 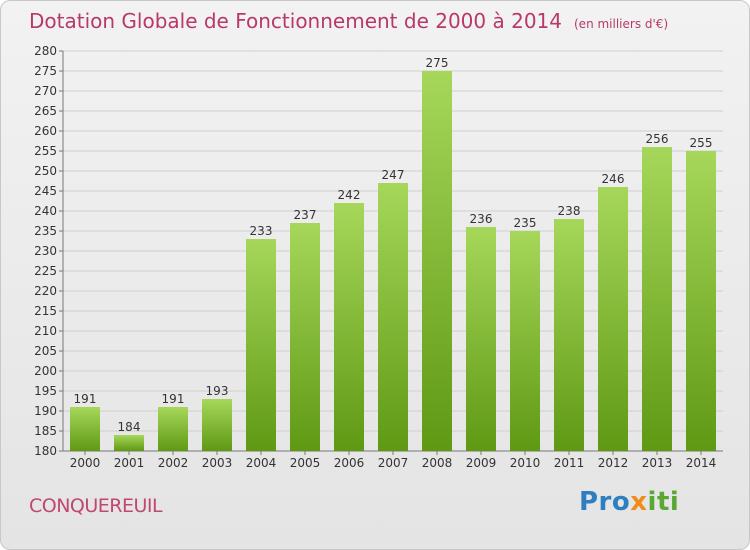 I want to click on data-label: 247, so click(x=393, y=175).